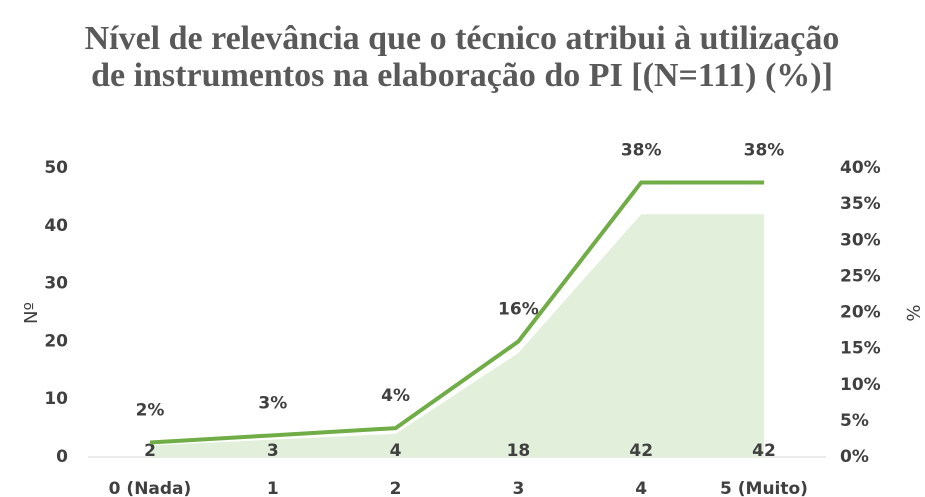  Describe the element at coordinates (272, 403) in the screenshot. I see `data-label: 3%` at that location.